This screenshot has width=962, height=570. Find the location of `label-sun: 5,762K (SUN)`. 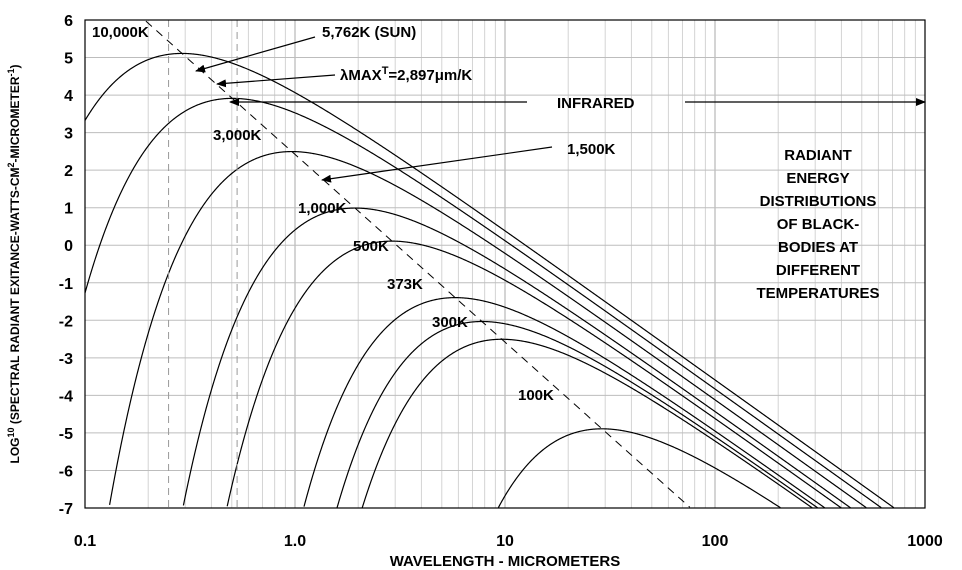

label-sun: 5,762K (SUN) is located at coordinates (369, 32).